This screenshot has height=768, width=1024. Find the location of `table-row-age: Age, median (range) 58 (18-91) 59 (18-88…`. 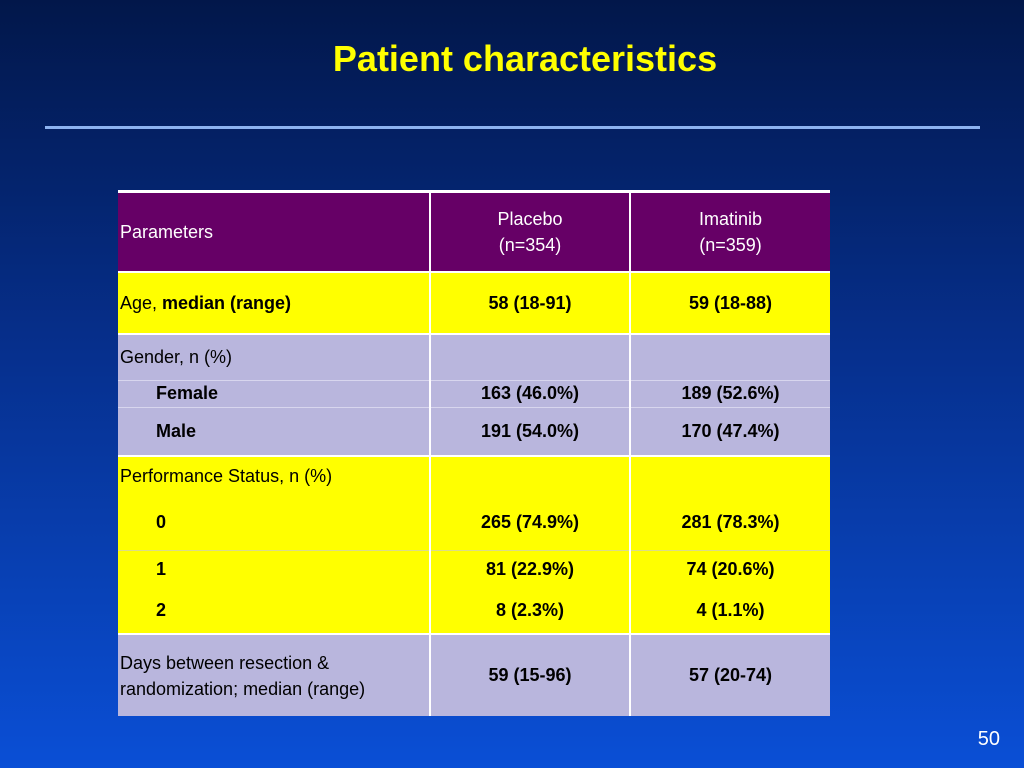

table-row-age: Age, median (range) 58 (18-91) 59 (18-88… is located at coordinates (474, 302).